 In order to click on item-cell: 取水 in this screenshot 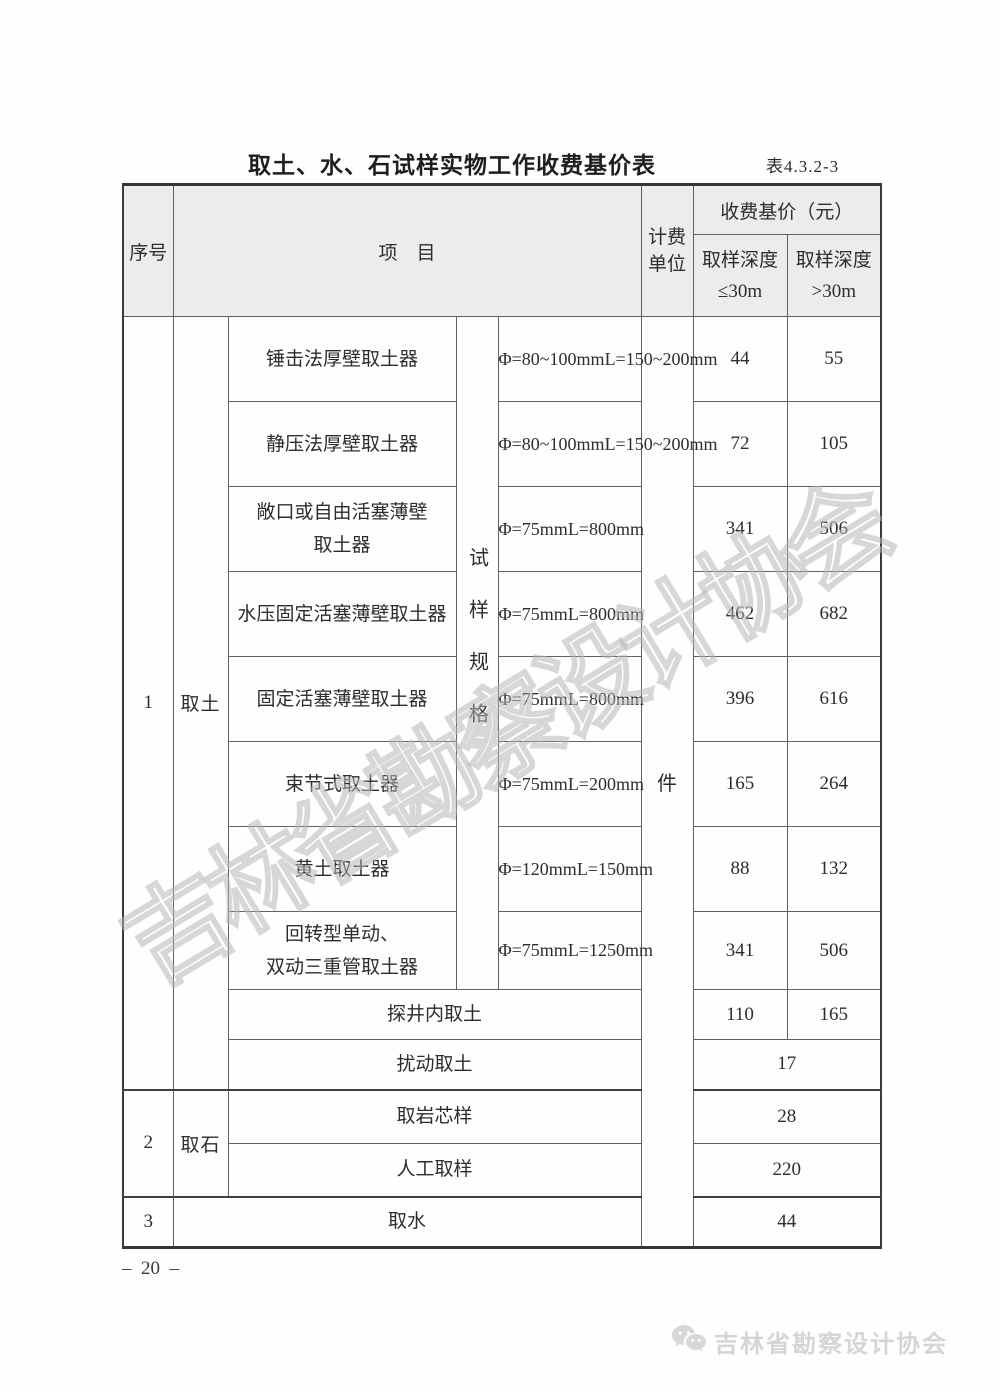, I will do `click(407, 1221)`.